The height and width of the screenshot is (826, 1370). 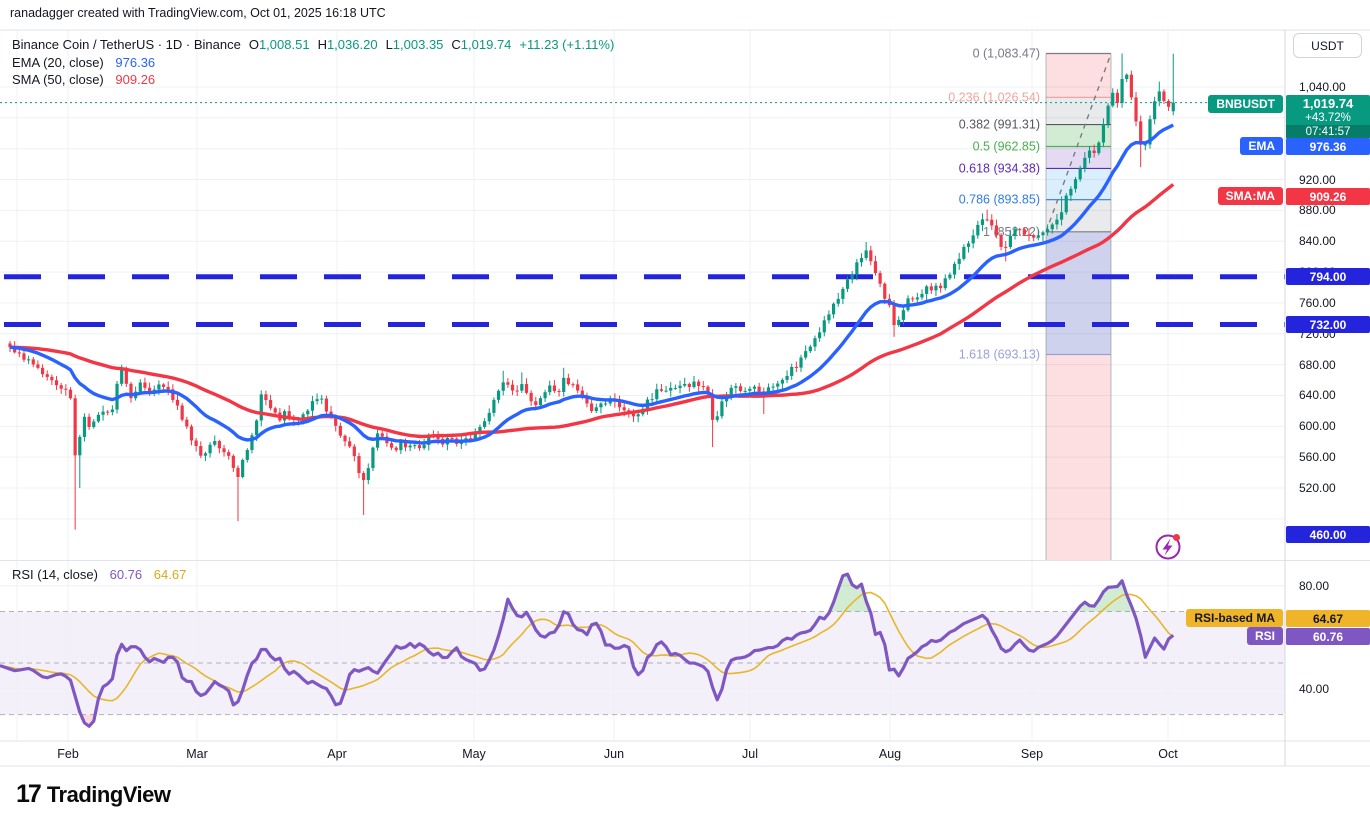 What do you see at coordinates (999, 200) in the screenshot?
I see `fib-level-label: 0.786 (893.85)` at bounding box center [999, 200].